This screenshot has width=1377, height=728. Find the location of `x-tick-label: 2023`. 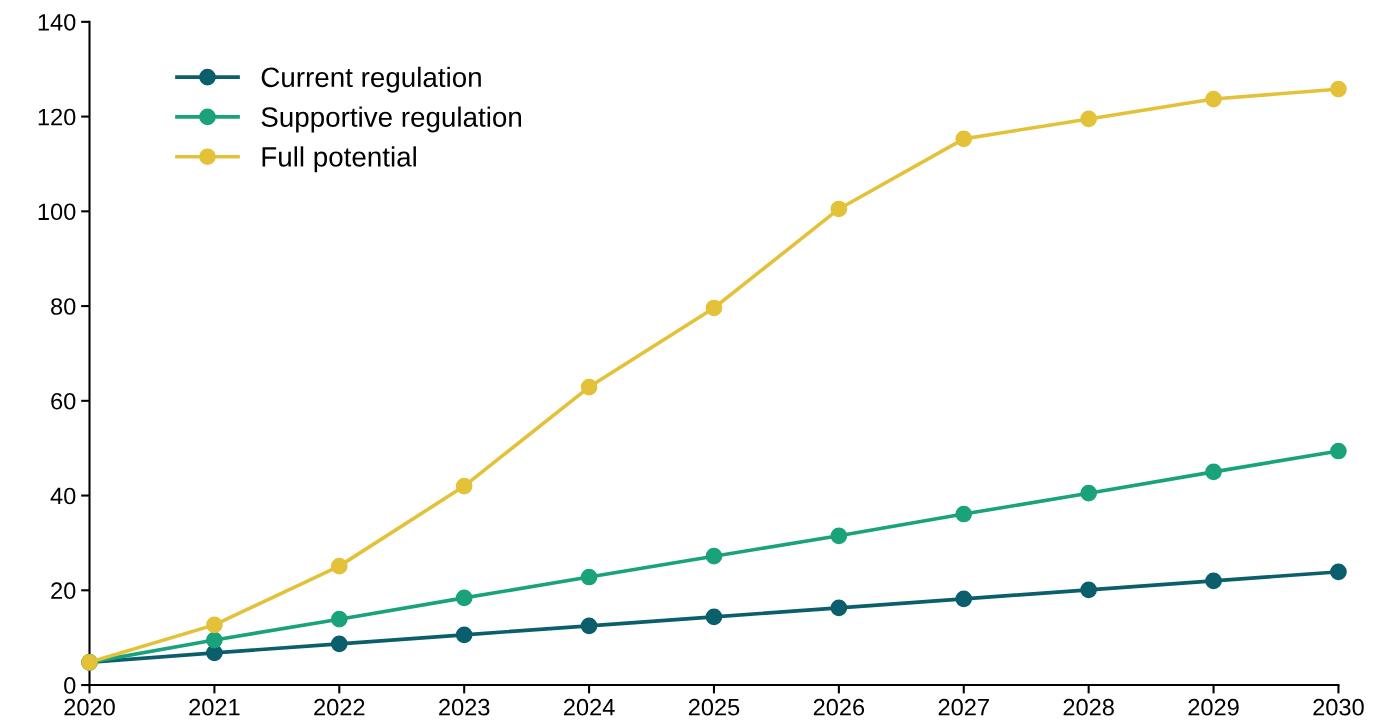

x-tick-label: 2023 is located at coordinates (464, 707).